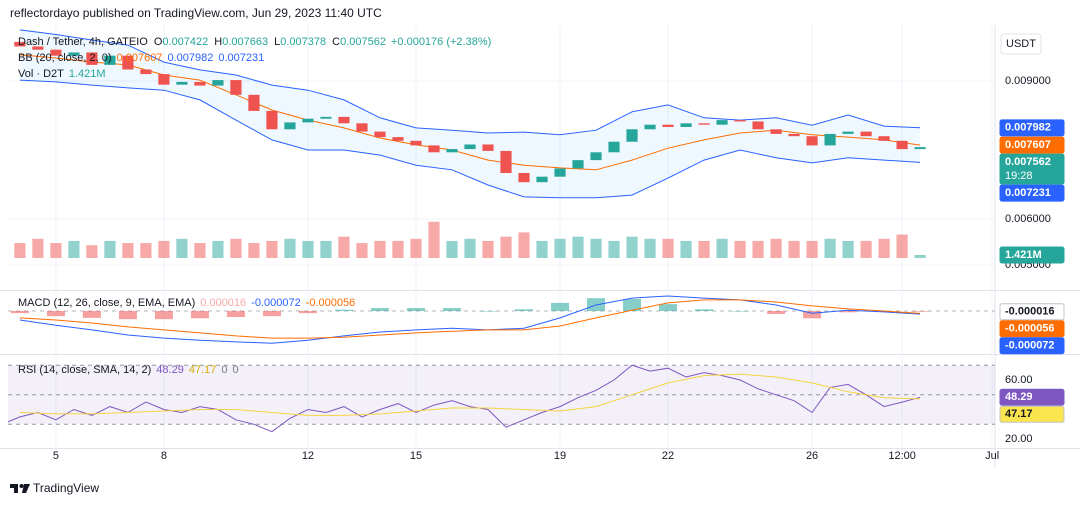 This screenshot has height=506, width=1080. I want to click on legend: Vol · D2T 1.421M, so click(62, 74).